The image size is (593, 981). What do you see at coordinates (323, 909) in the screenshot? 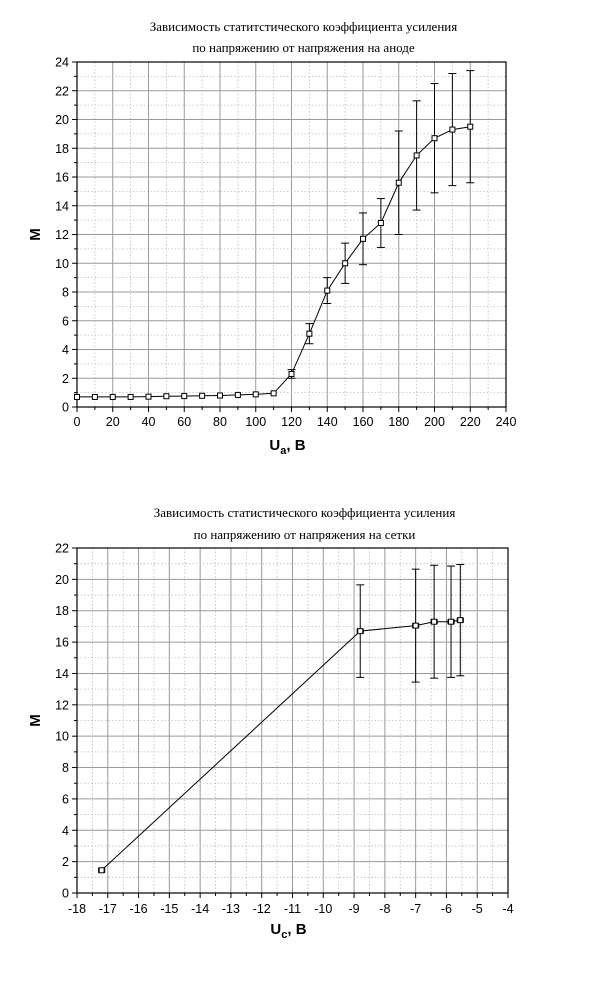
I see `x-tick-label: -10` at bounding box center [323, 909].